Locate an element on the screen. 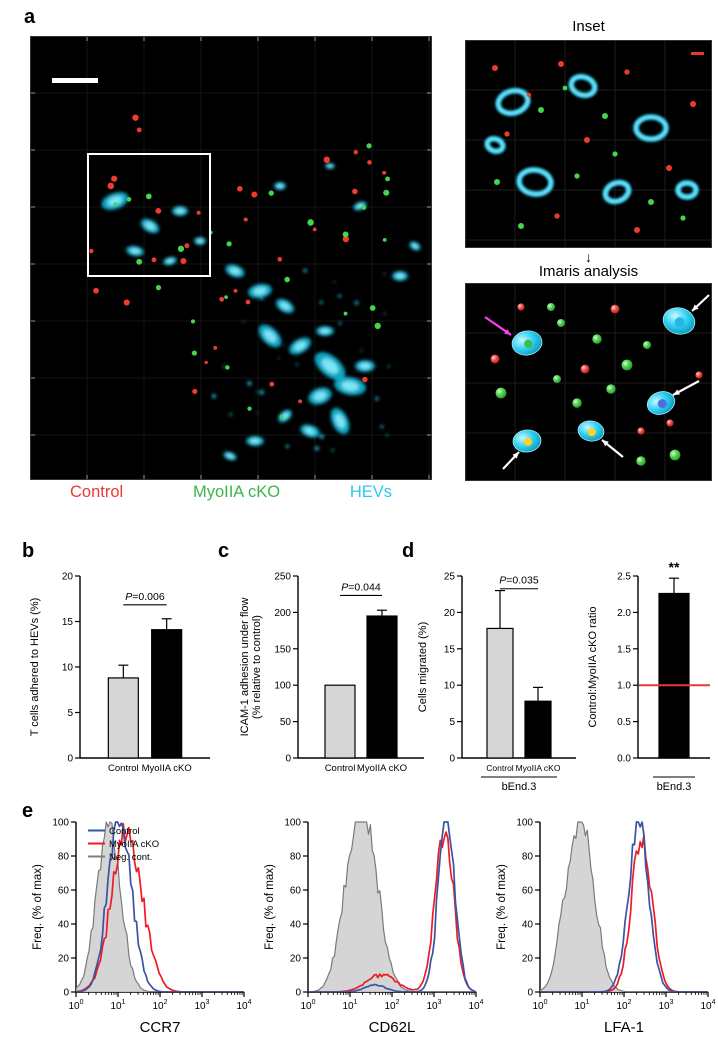 The height and width of the screenshot is (1050, 718). magenta-arrow is located at coordinates (498, 326).